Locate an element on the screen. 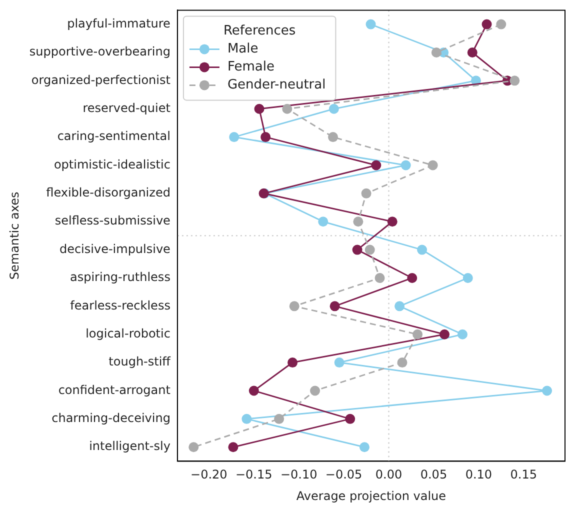  y-tick-label: reserved-quiet is located at coordinates (126, 107).